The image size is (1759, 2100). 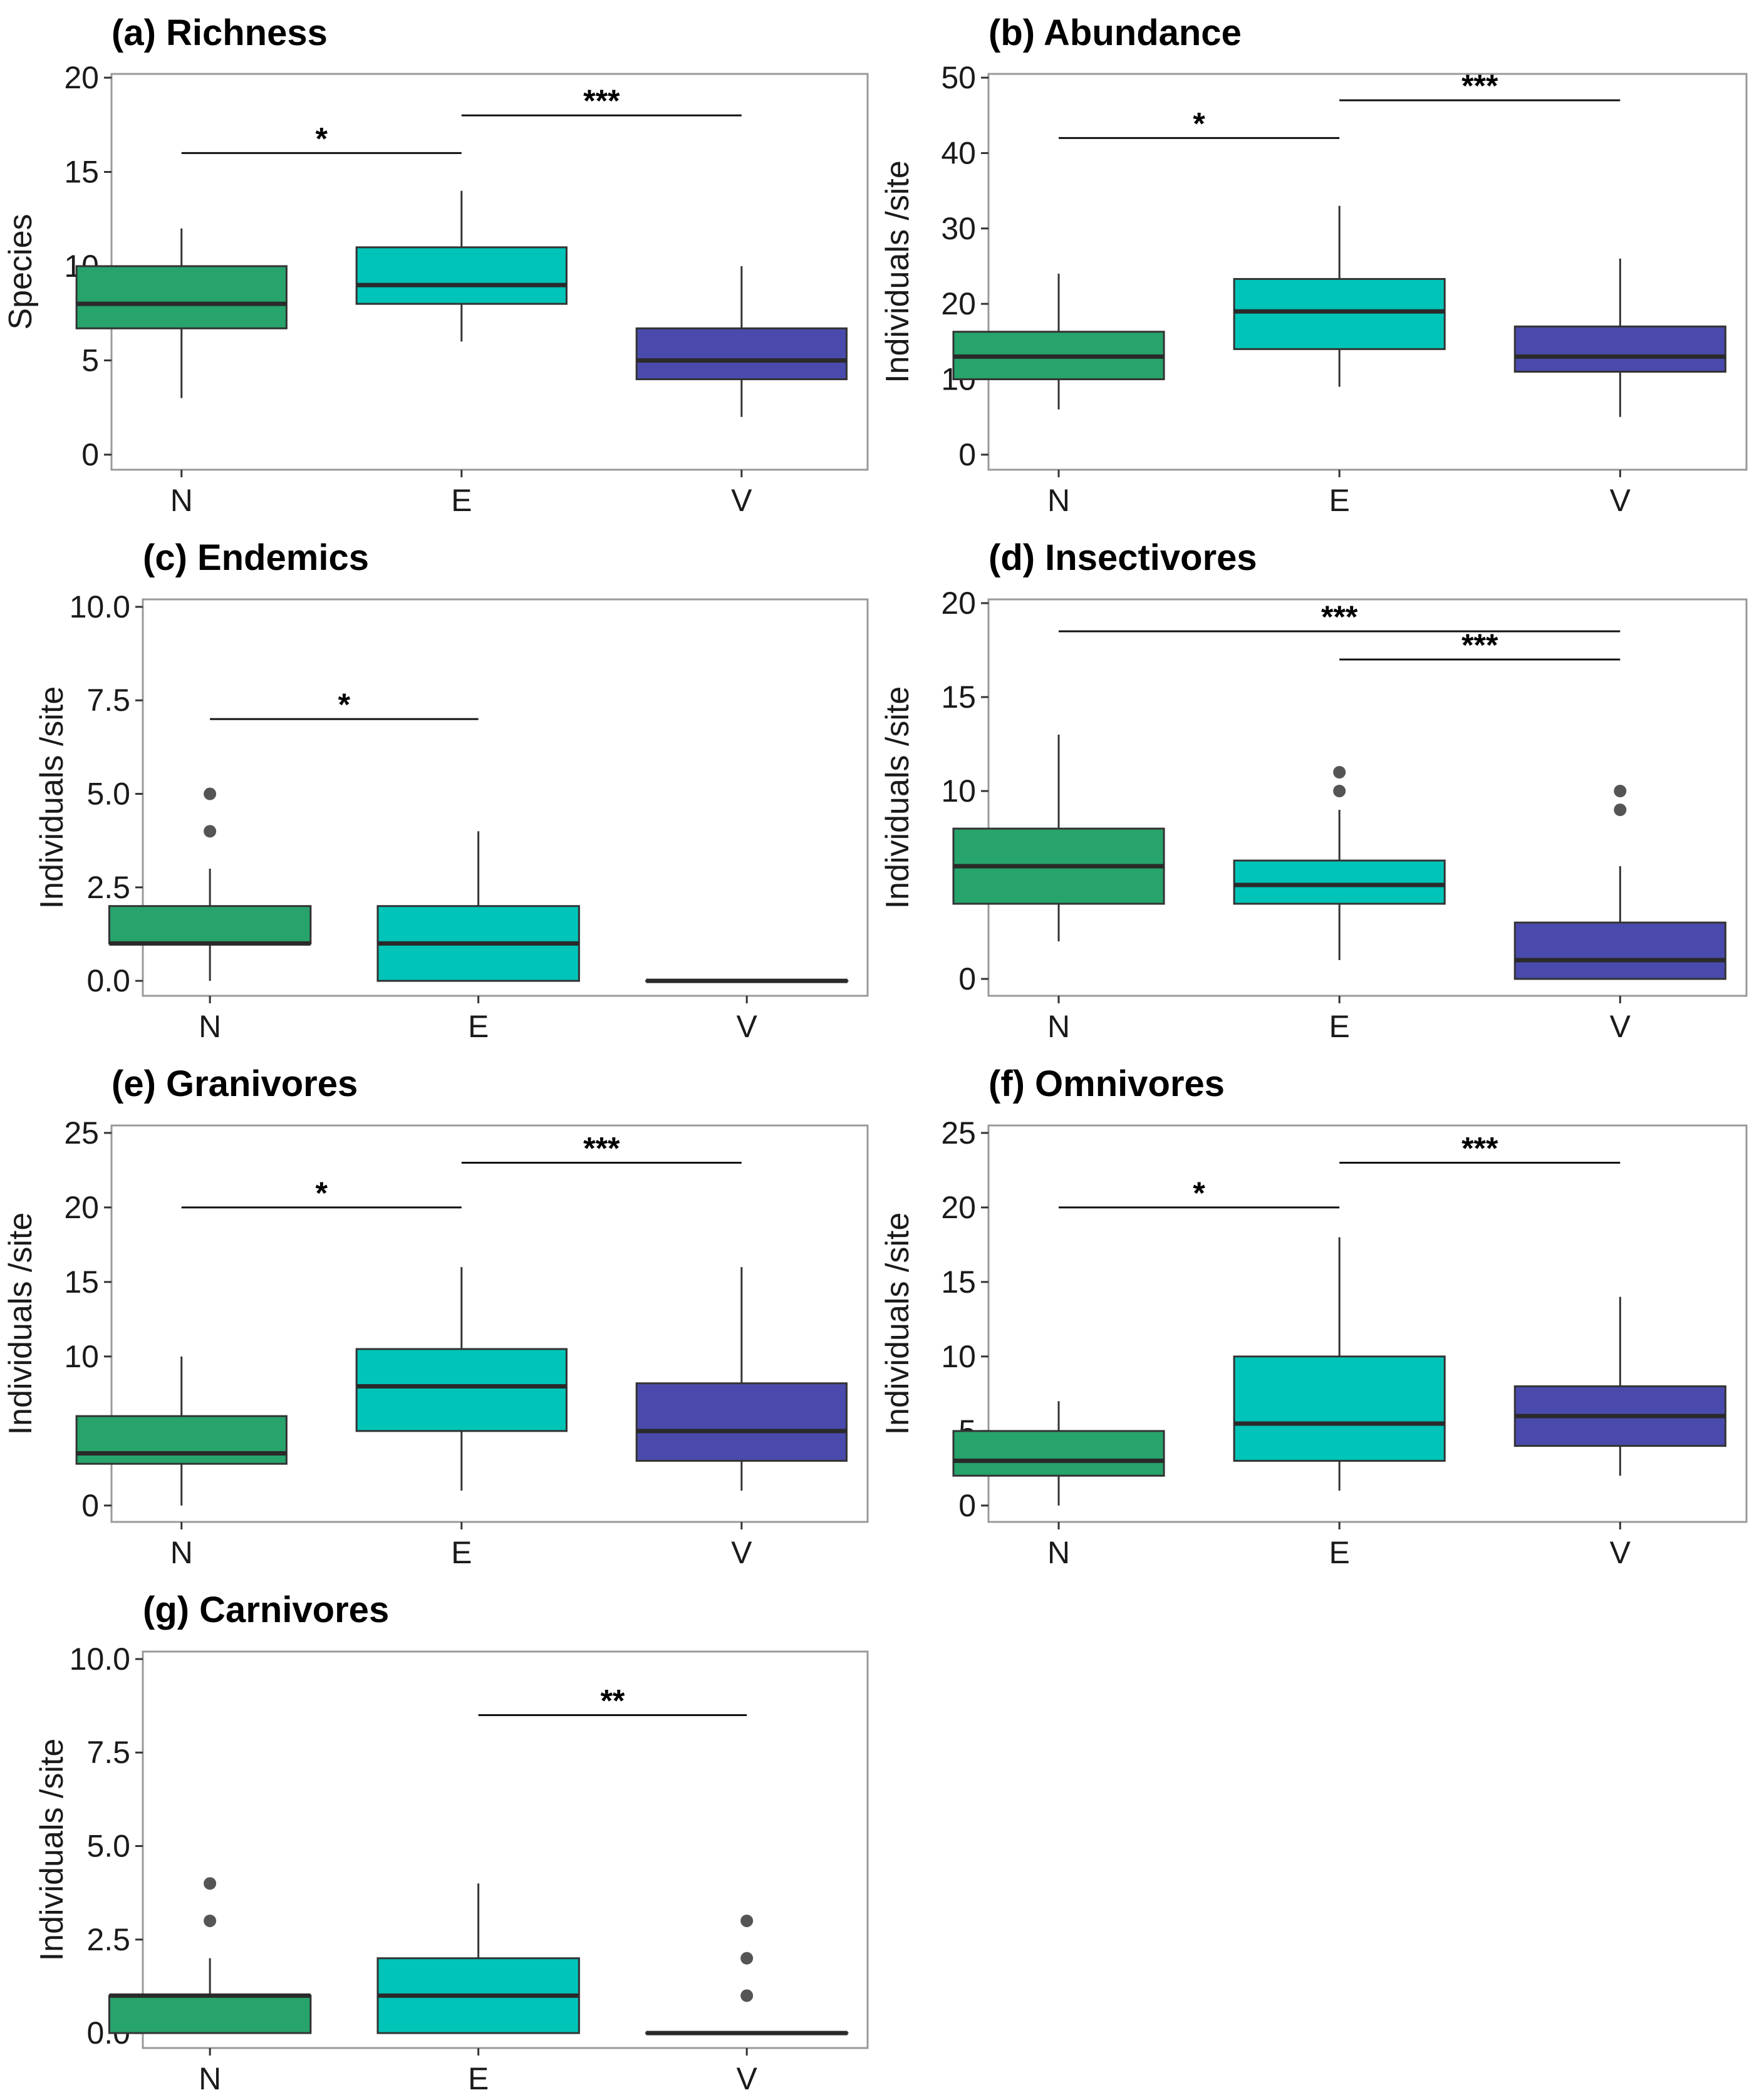 I want to click on panel-title: (g) Carnivores, so click(x=266, y=1610).